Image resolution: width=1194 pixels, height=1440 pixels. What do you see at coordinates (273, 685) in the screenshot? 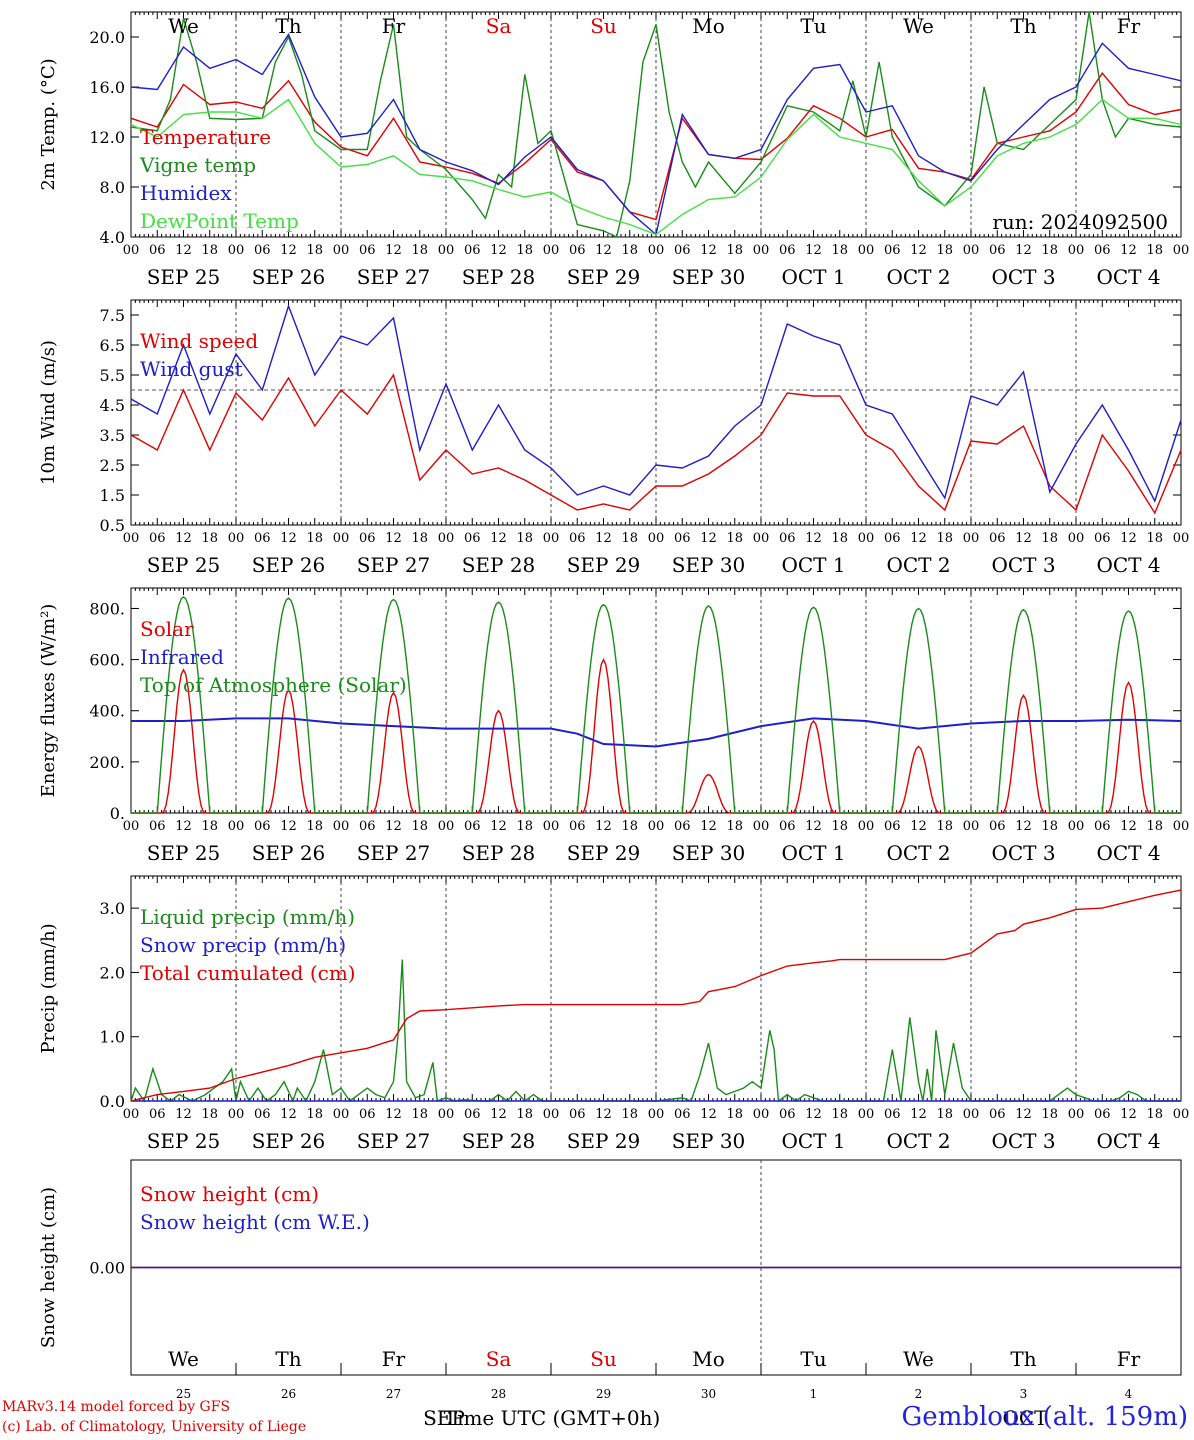
I see `legend-entry: Top of Atmosphere (Solar)` at bounding box center [273, 685].